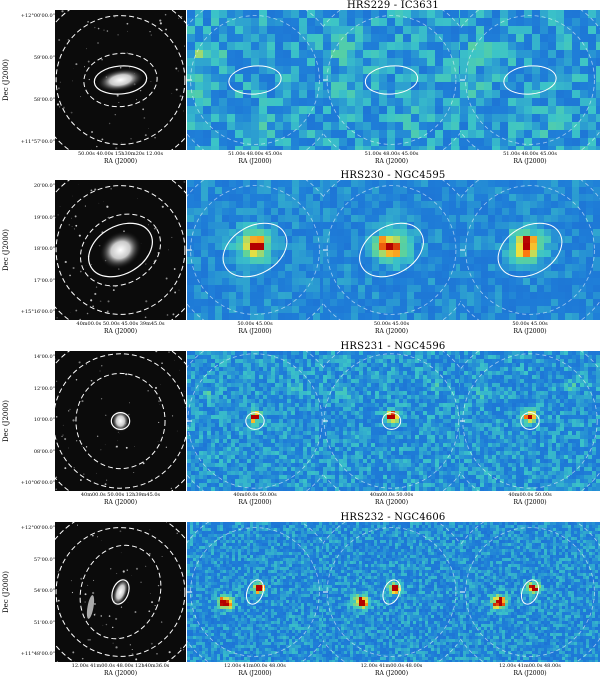 This screenshot has height=682, width=600. What do you see at coordinates (255, 495) in the screenshot?
I see `x-tick-labels: 40m00.0s 50.00s` at bounding box center [255, 495].